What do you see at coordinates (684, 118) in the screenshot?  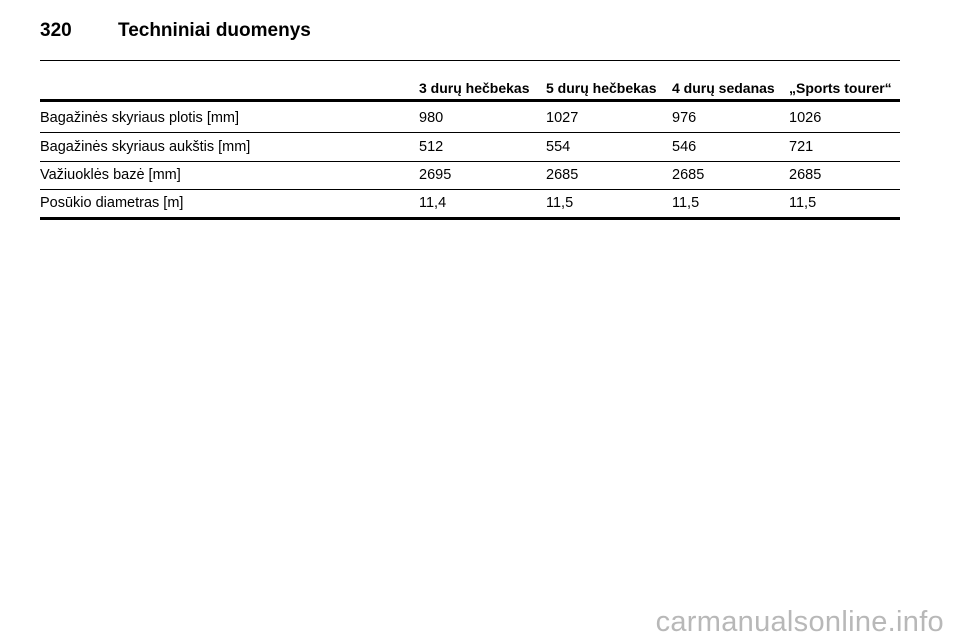 I see `cell: 976` at bounding box center [684, 118].